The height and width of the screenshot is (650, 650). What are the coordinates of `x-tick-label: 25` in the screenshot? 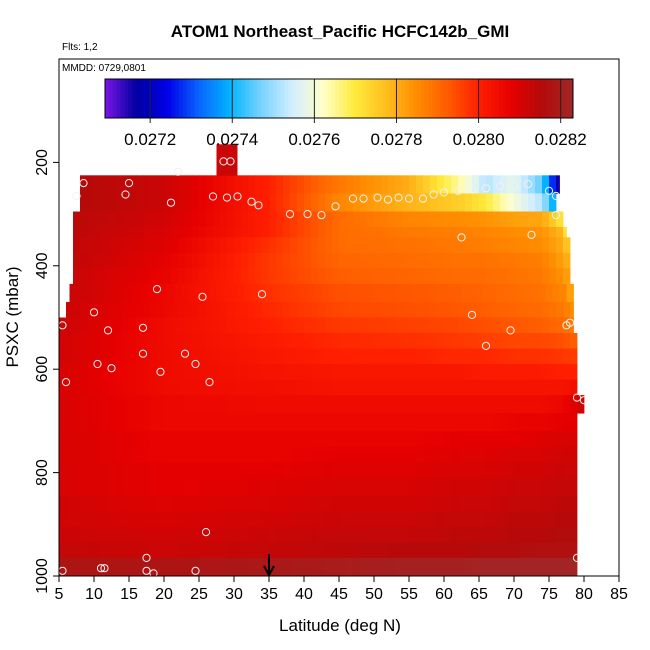 It's located at (199, 594).